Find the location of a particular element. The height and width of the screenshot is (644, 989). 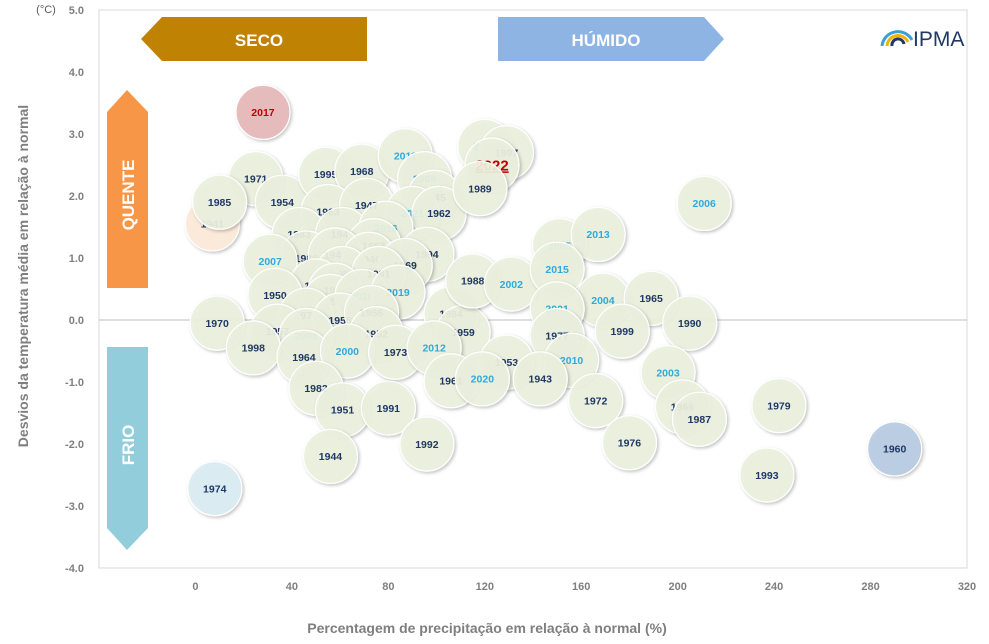

point-2017: 2017 is located at coordinates (263, 112).